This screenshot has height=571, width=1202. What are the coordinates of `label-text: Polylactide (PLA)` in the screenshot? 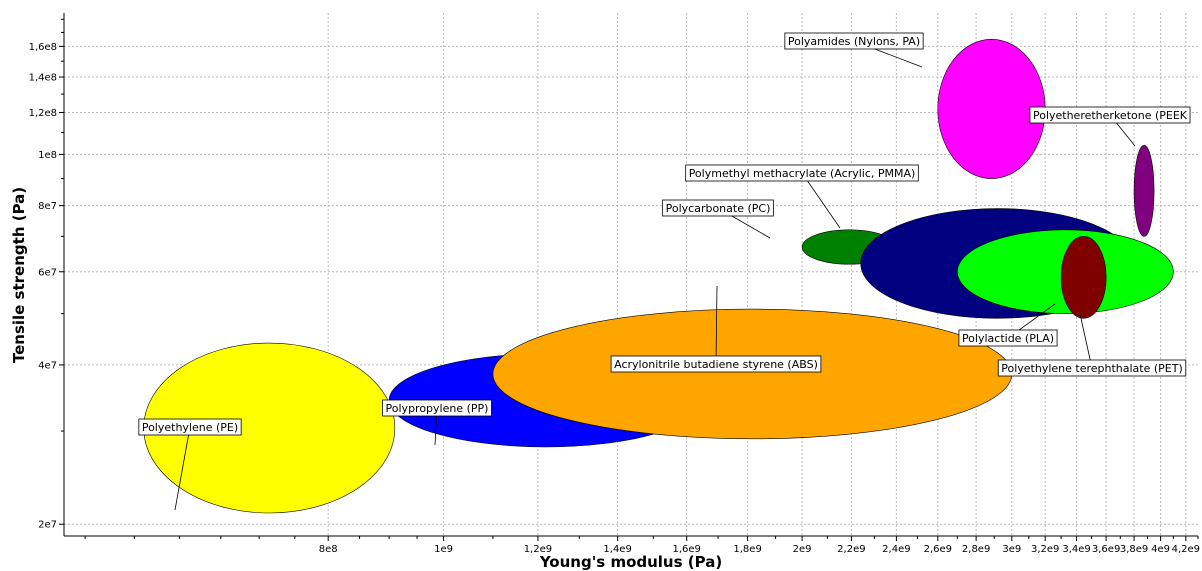 It's located at (1008, 338).